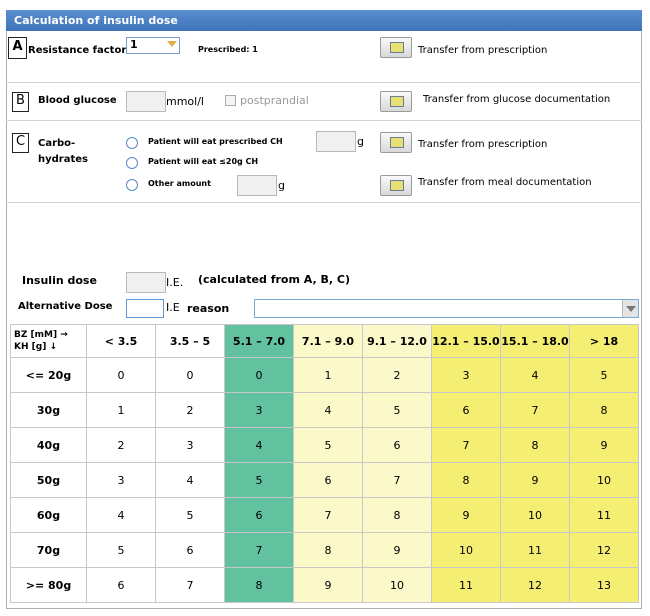 This screenshot has width=650, height=616. Describe the element at coordinates (274, 100) in the screenshot. I see `checkbox-label: postprandial` at that location.